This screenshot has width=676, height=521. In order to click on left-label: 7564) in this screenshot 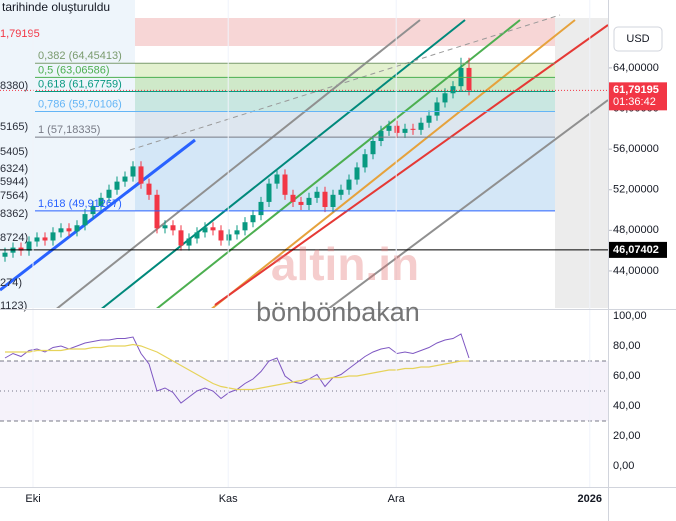, I will do `click(14, 196)`.